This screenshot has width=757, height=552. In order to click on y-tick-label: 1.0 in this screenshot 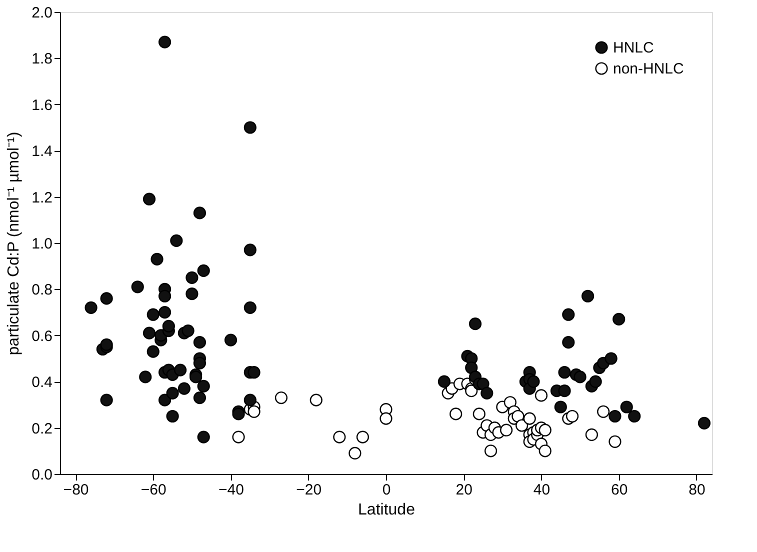, I will do `click(42, 244)`.